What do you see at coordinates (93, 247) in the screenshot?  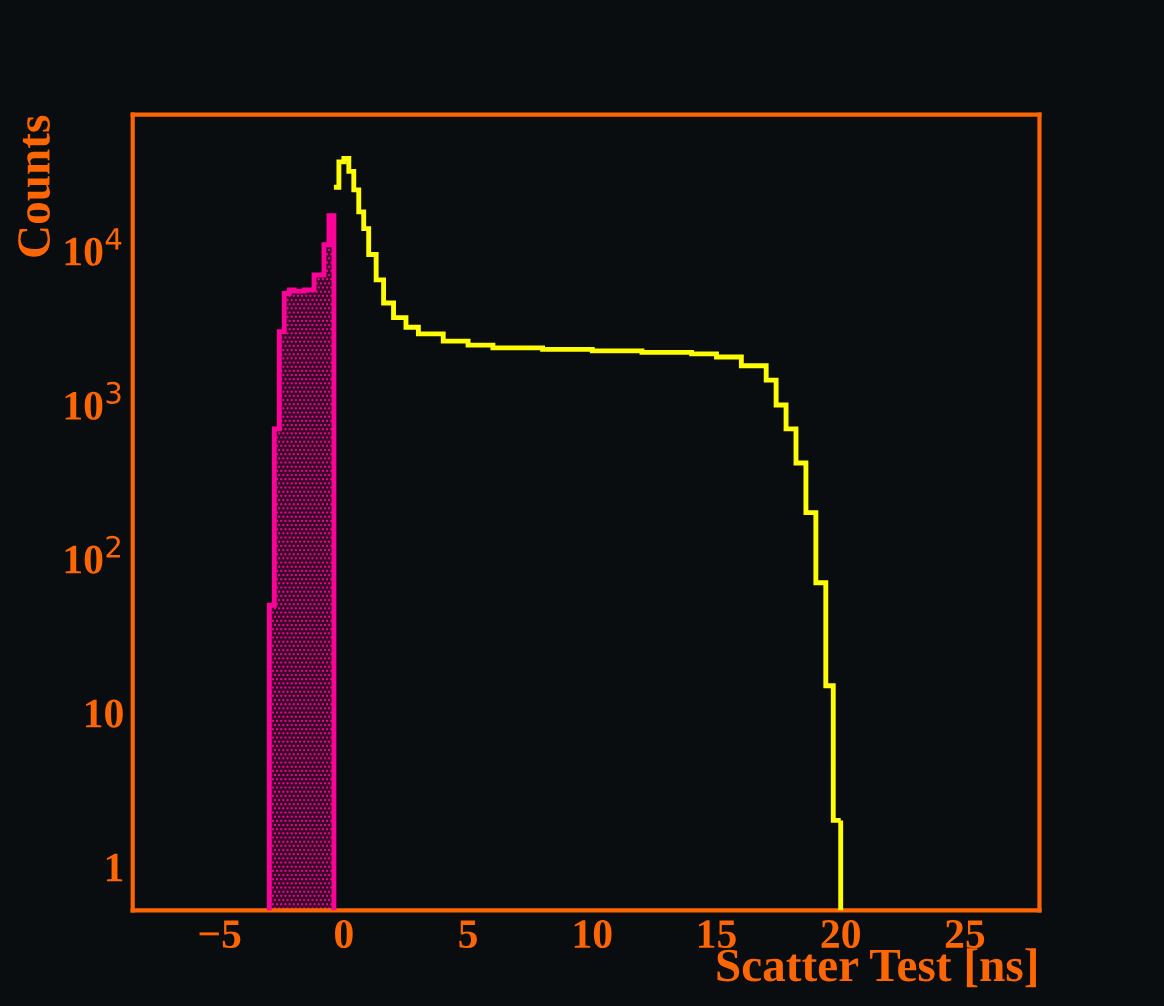 I see `y-tick-label: 10$^{4}$` at bounding box center [93, 247].